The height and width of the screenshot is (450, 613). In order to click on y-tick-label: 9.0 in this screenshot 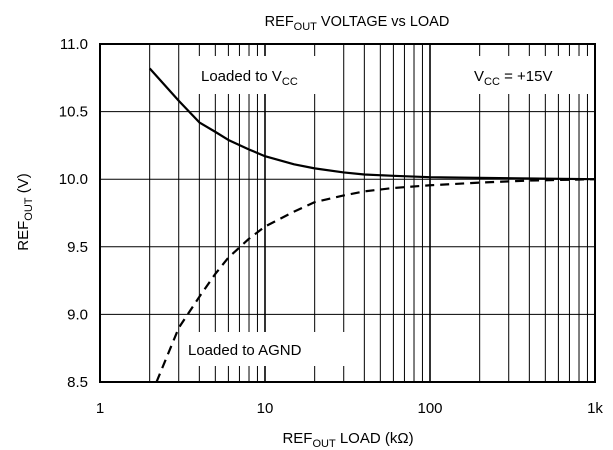, I will do `click(77, 314)`.